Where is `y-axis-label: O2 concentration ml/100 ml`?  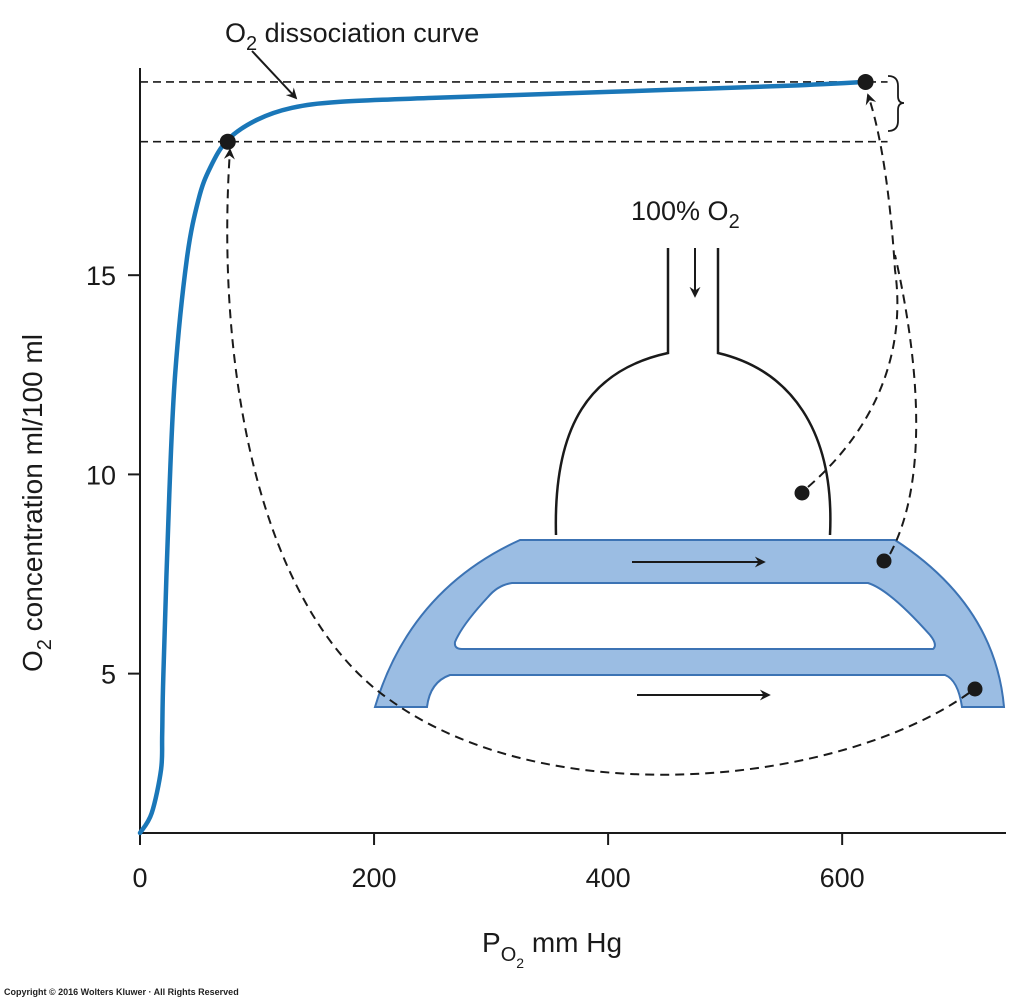
y-axis-label: O2 concentration ml/100 ml is located at coordinates (36, 503).